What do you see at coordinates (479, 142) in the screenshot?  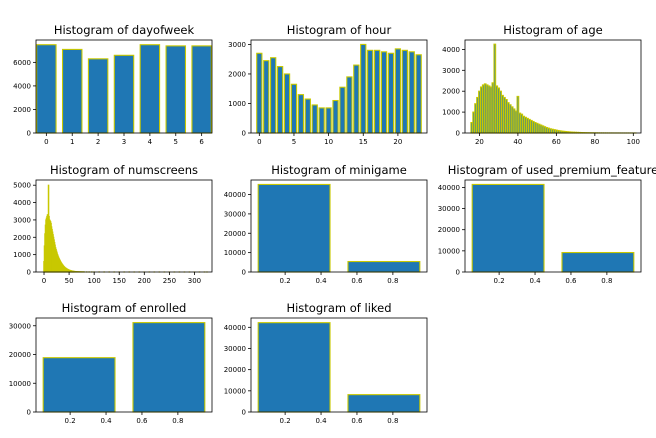 I see `x-tick-label: 20` at bounding box center [479, 142].